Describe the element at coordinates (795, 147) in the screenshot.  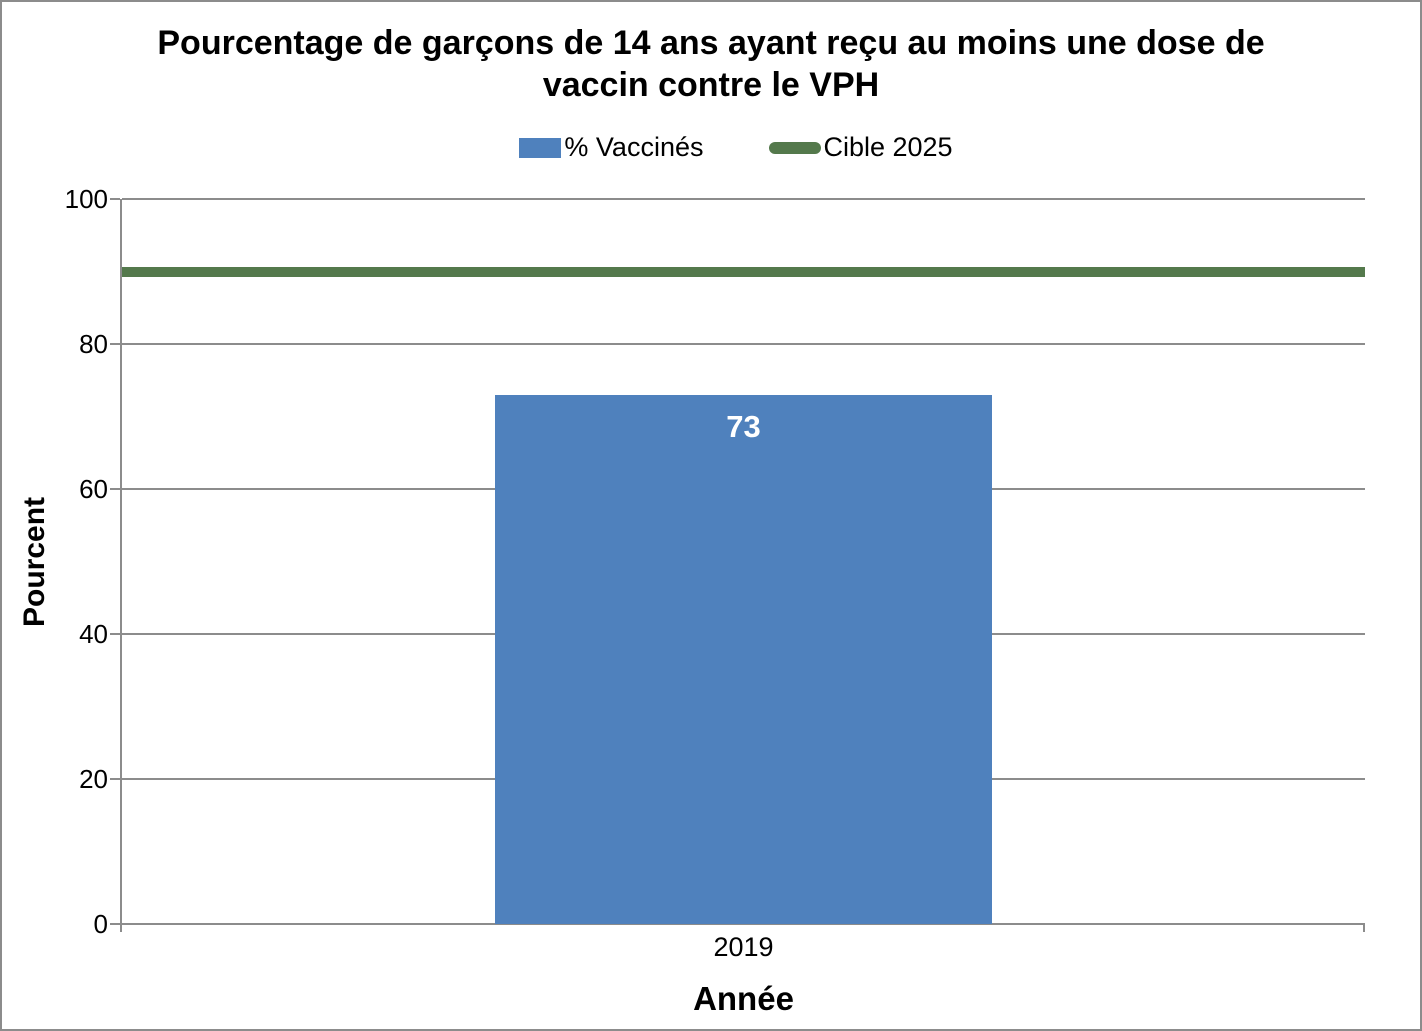
I see `target-line-swatch-icon` at that location.